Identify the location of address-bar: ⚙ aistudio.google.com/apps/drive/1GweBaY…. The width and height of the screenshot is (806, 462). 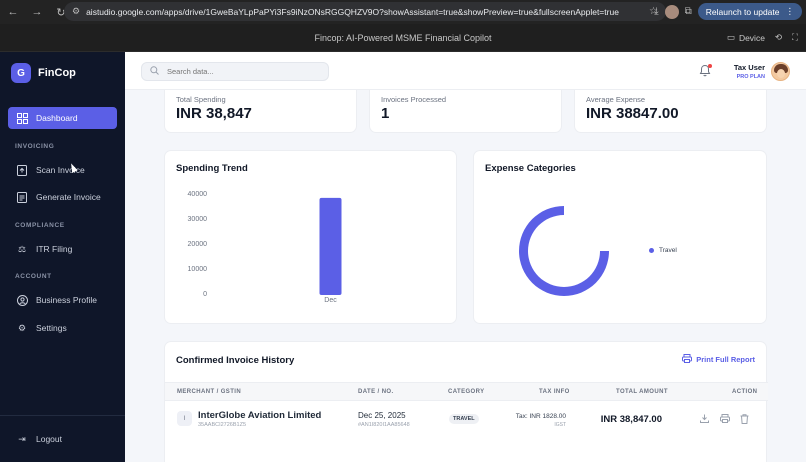
(365, 11).